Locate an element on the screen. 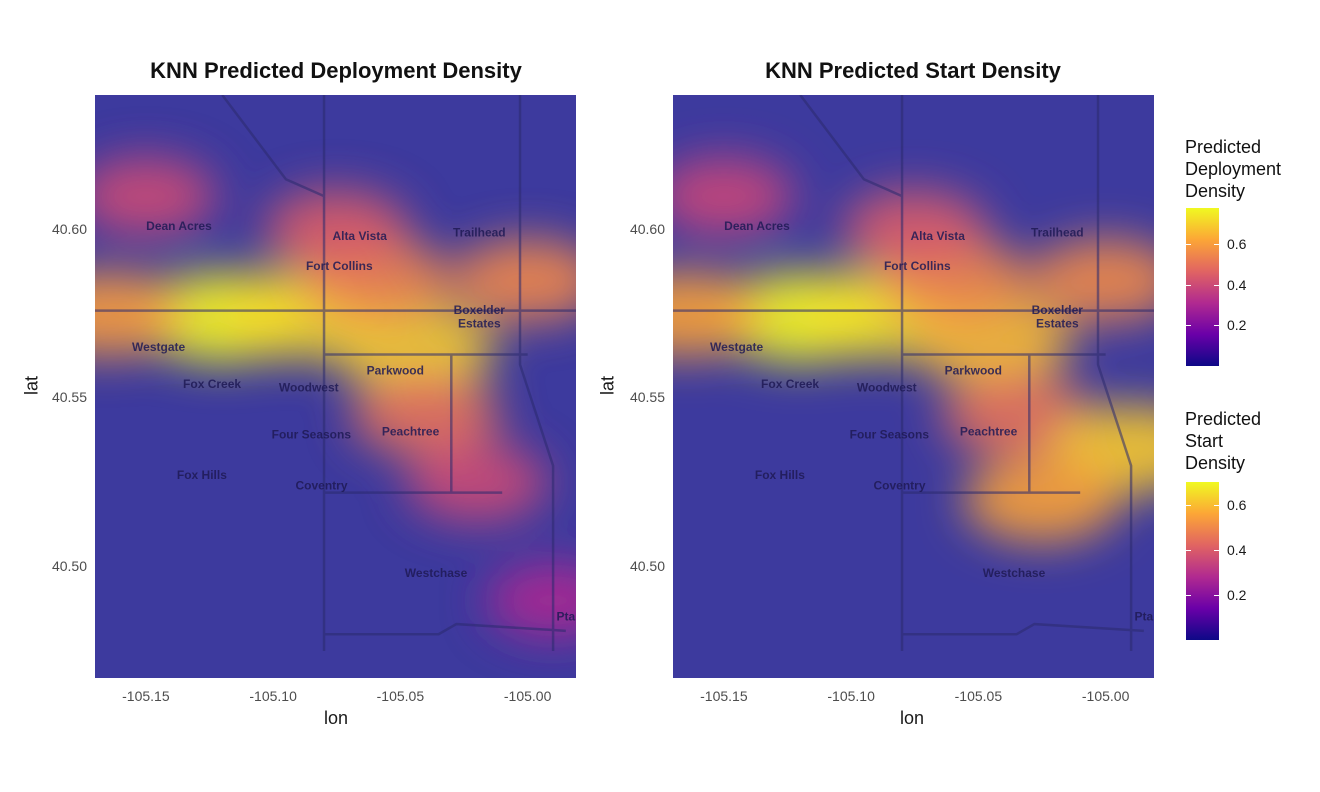 The height and width of the screenshot is (792, 1320). legend-deployment: Predicted Deployment Density is located at coordinates (1233, 169).